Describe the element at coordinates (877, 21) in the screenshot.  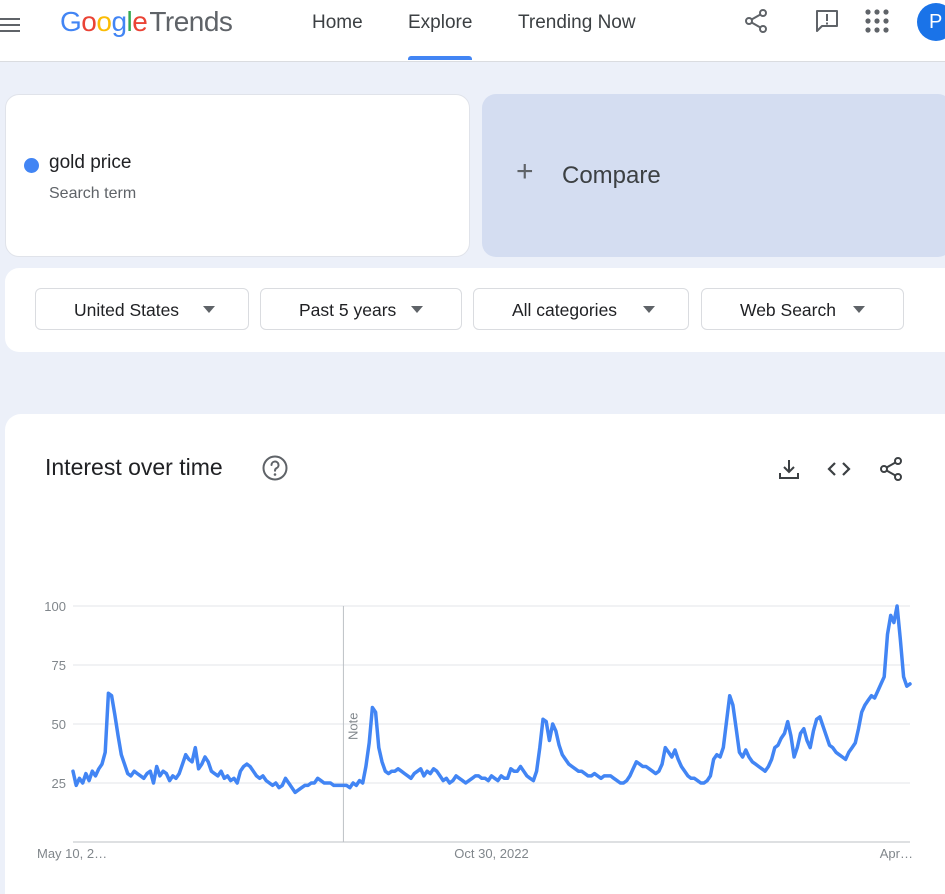
I see `apps-grid-icon` at that location.